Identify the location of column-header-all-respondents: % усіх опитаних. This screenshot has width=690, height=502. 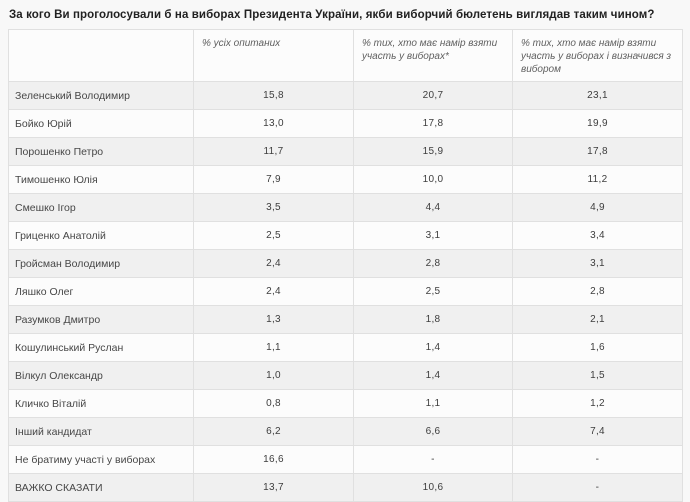
(273, 55).